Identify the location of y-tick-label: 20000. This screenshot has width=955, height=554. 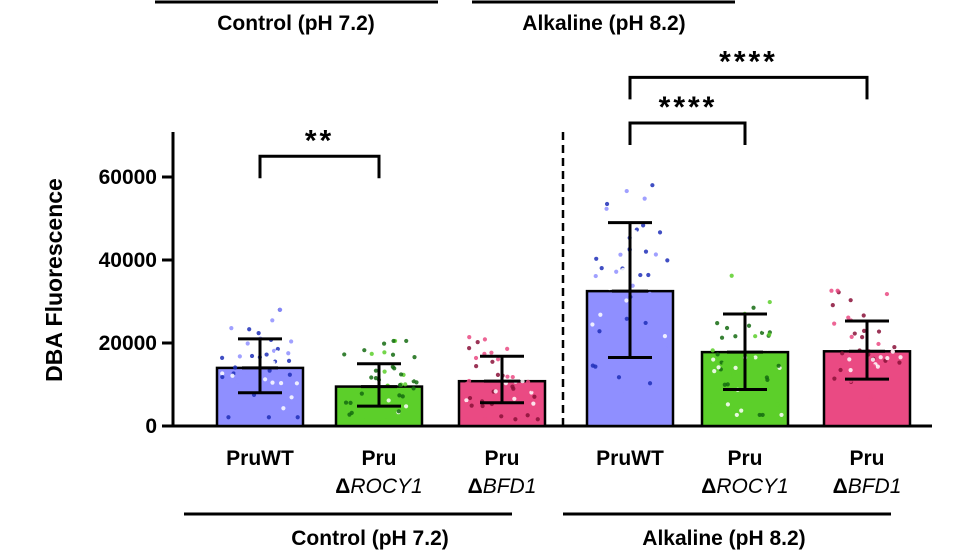
(128, 343).